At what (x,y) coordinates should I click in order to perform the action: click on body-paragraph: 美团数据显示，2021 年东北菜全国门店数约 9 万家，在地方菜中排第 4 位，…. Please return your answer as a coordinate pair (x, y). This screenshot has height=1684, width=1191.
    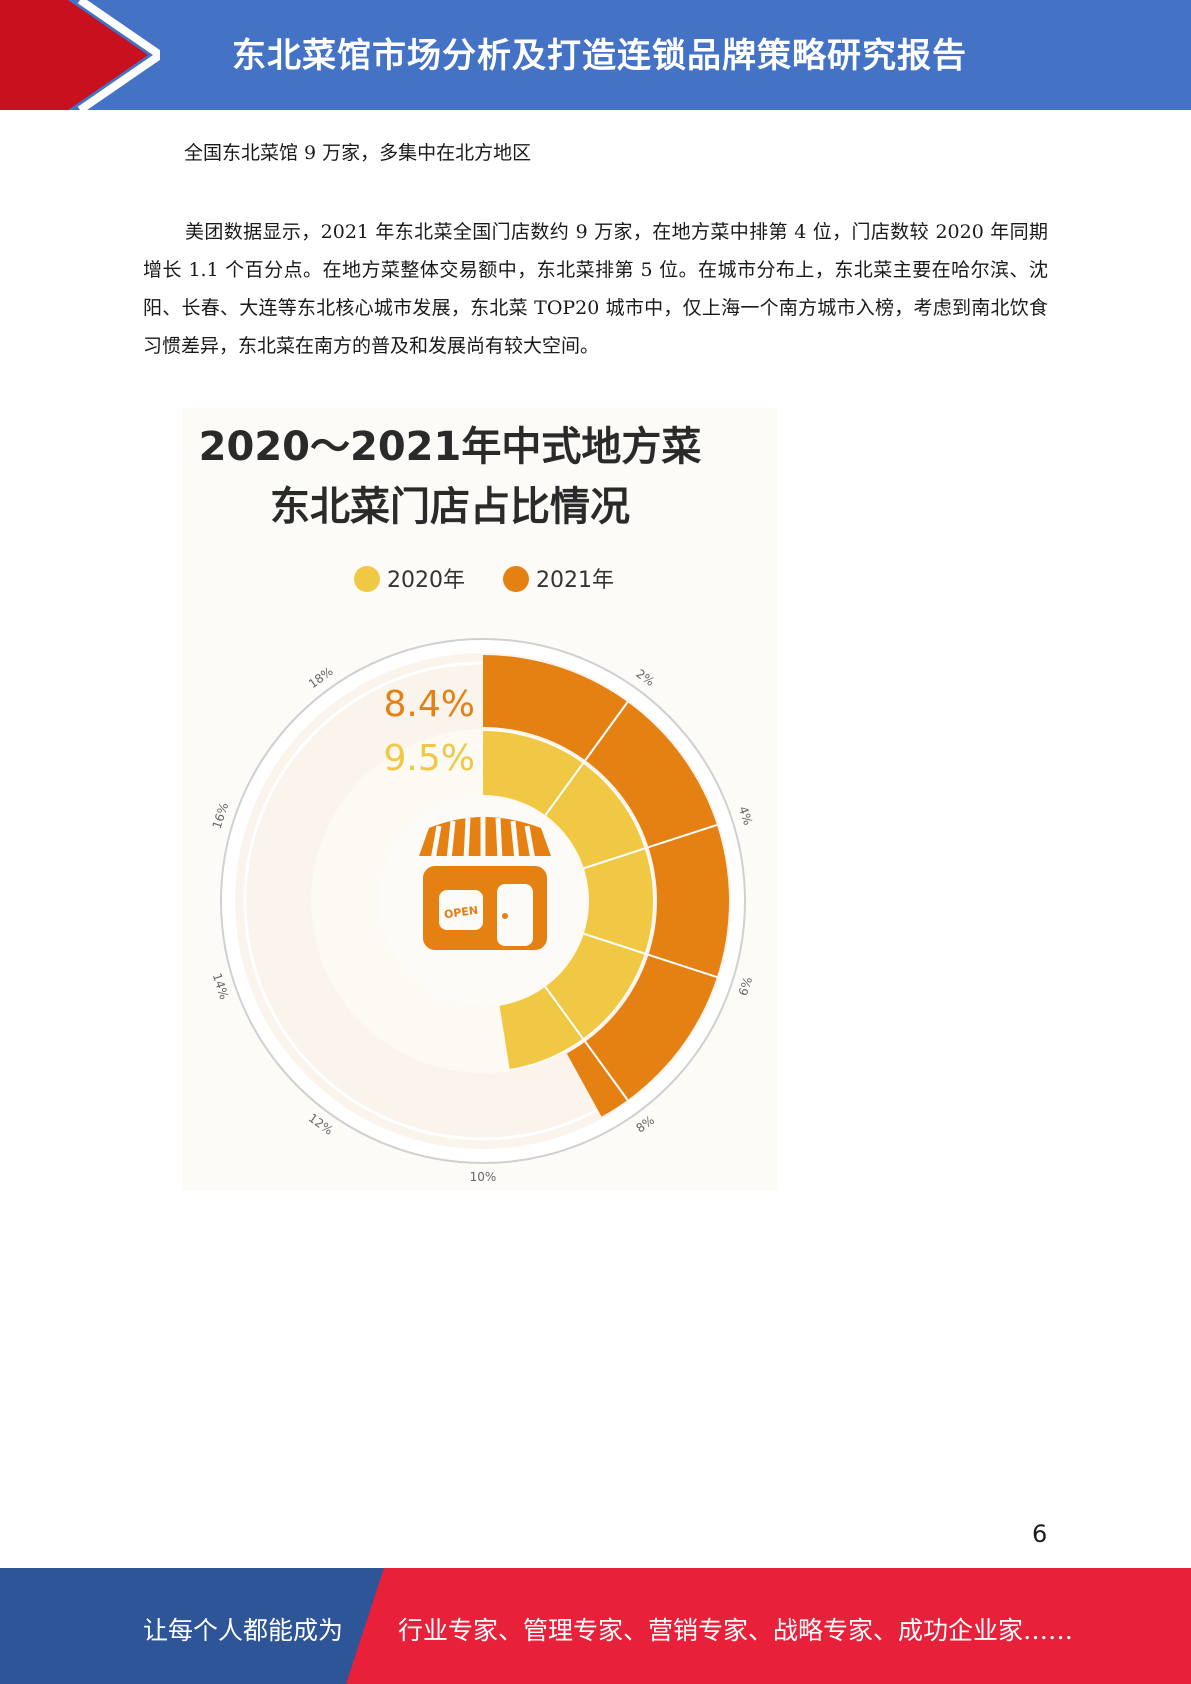
    Looking at the image, I should click on (595, 289).